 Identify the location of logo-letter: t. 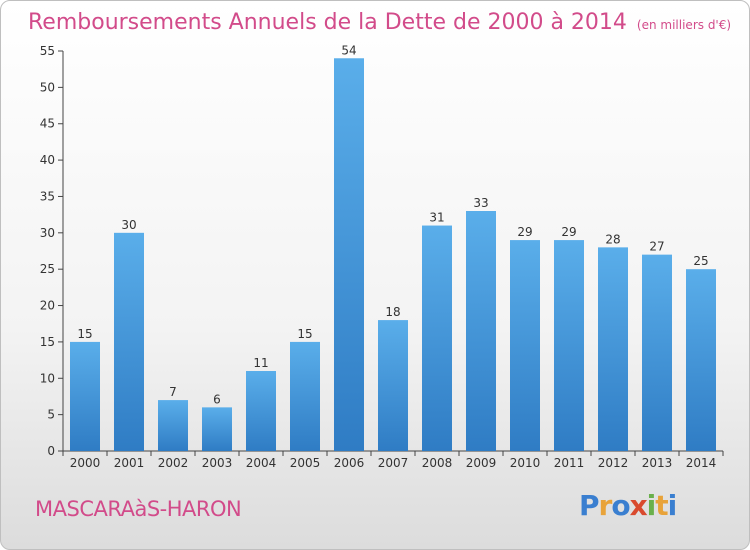
(661, 505).